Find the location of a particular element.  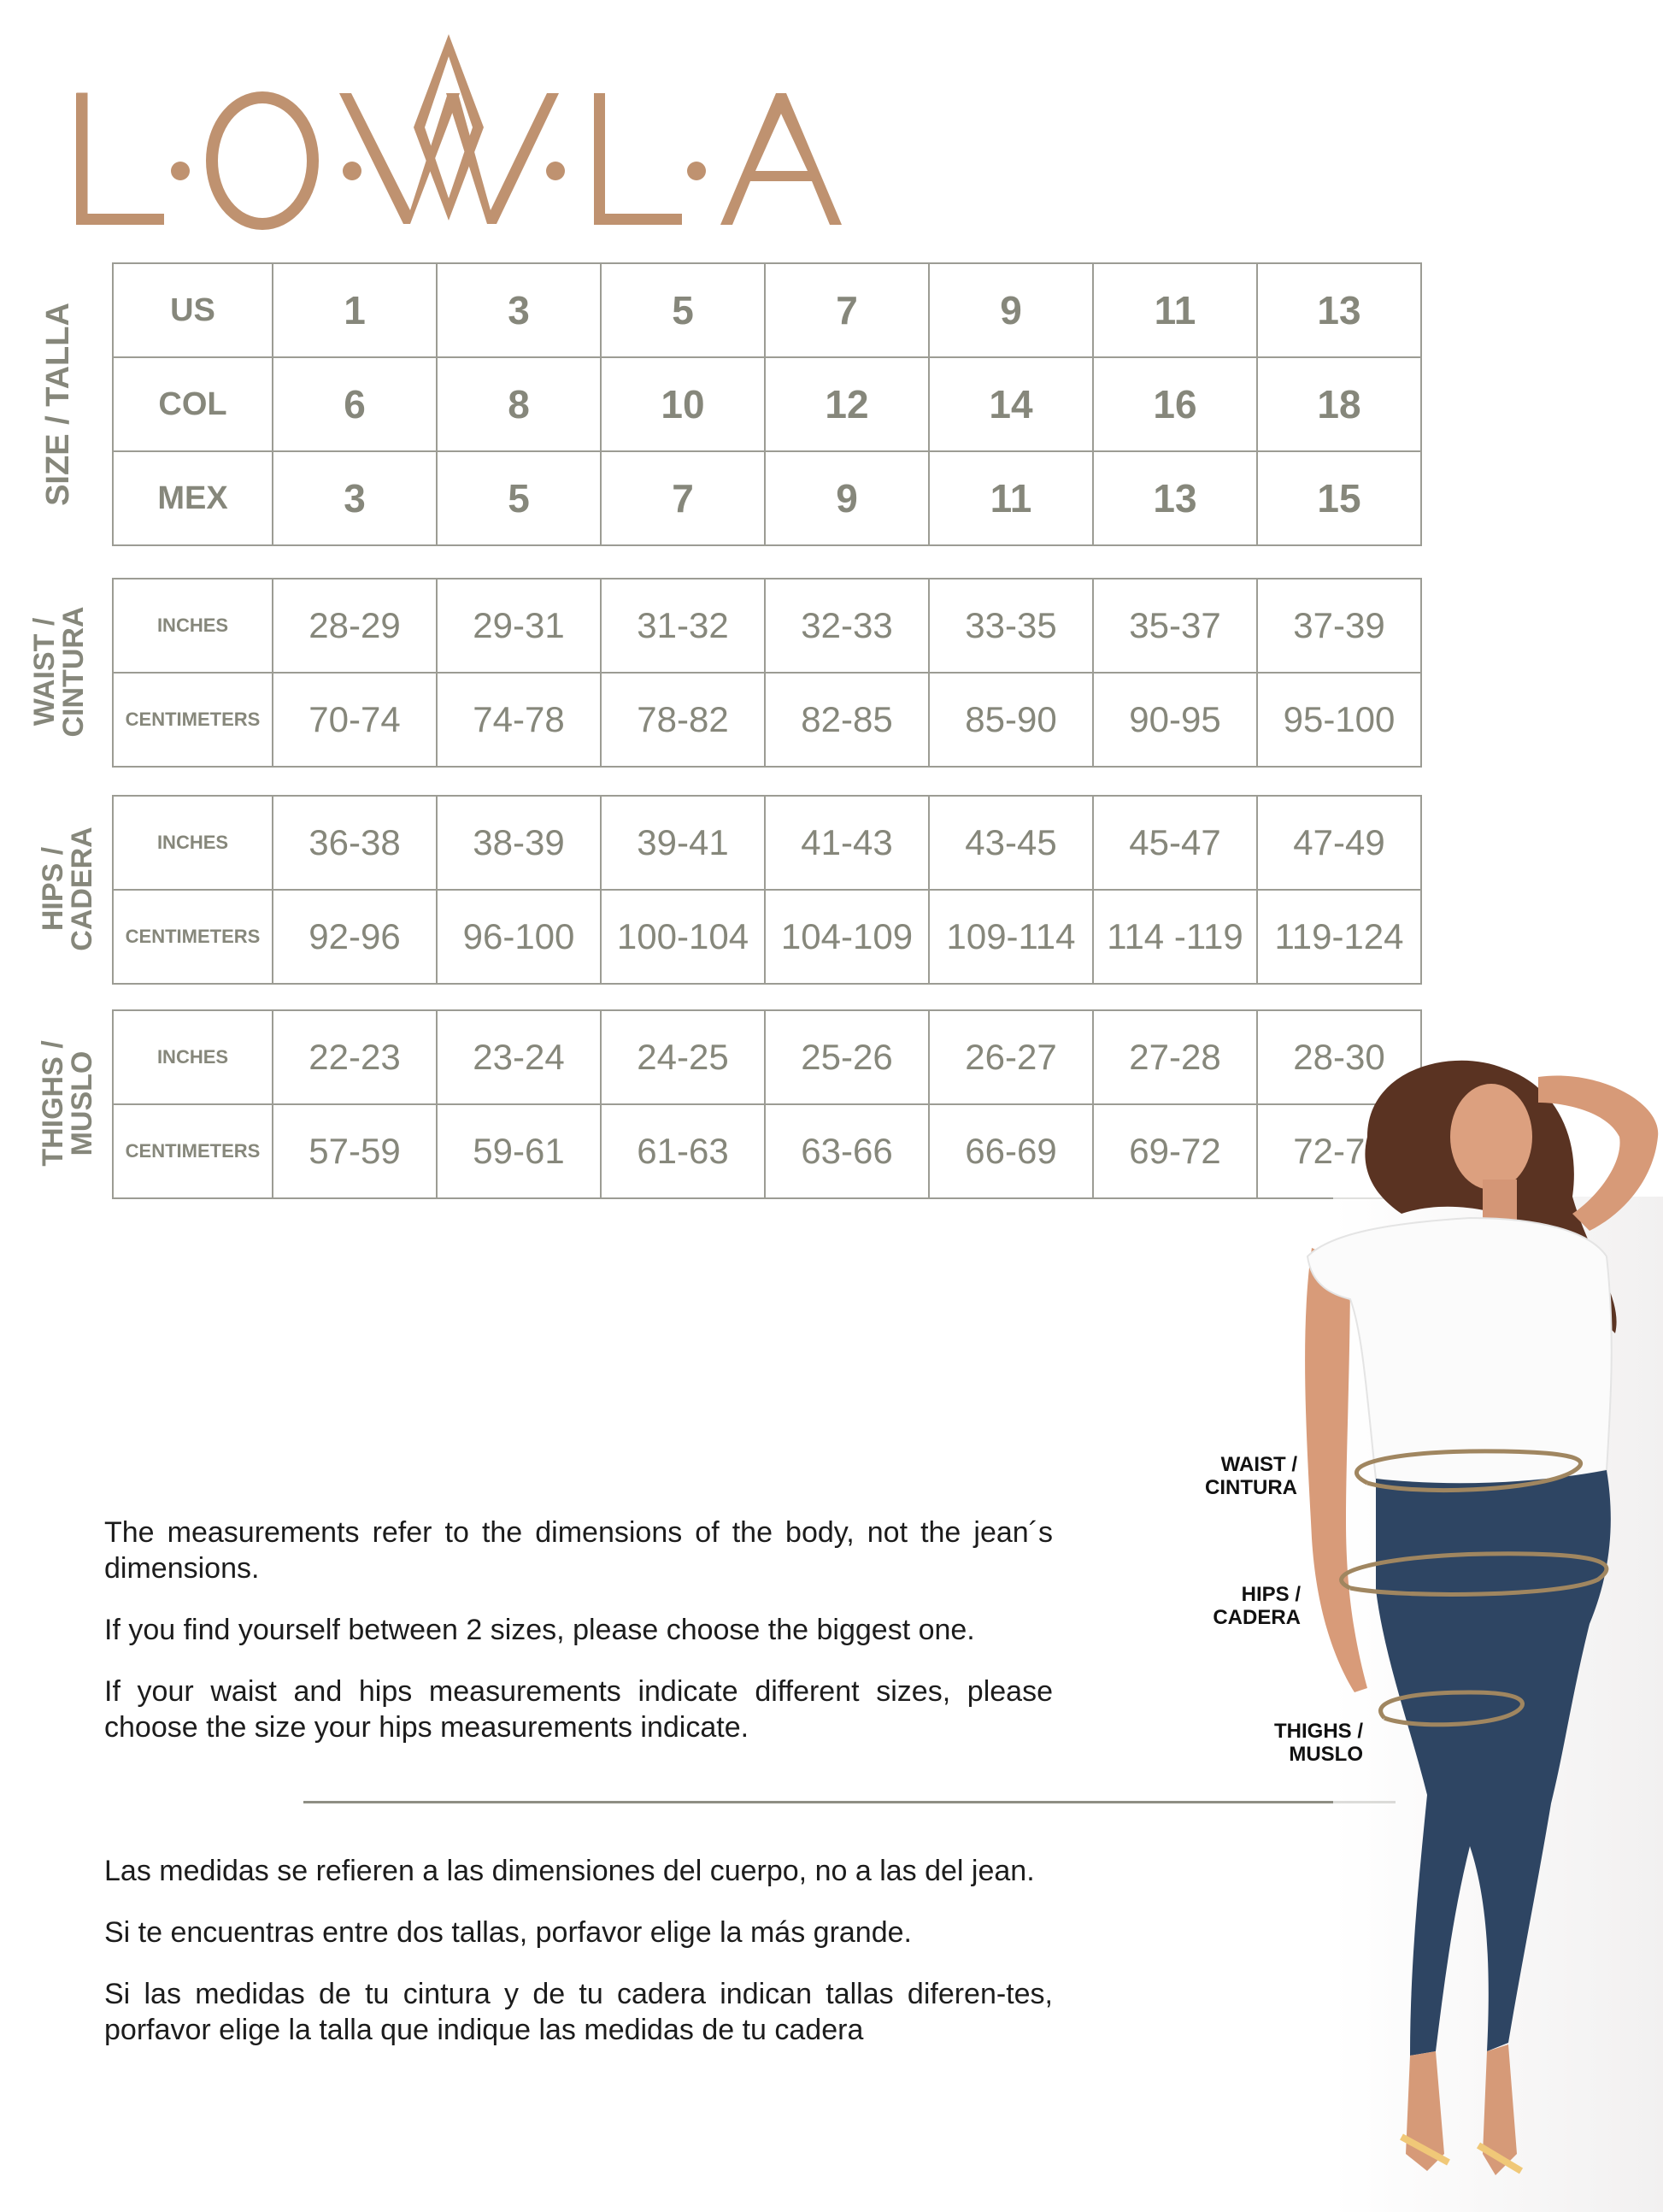

measurement-cell: 100-104 is located at coordinates (683, 937).